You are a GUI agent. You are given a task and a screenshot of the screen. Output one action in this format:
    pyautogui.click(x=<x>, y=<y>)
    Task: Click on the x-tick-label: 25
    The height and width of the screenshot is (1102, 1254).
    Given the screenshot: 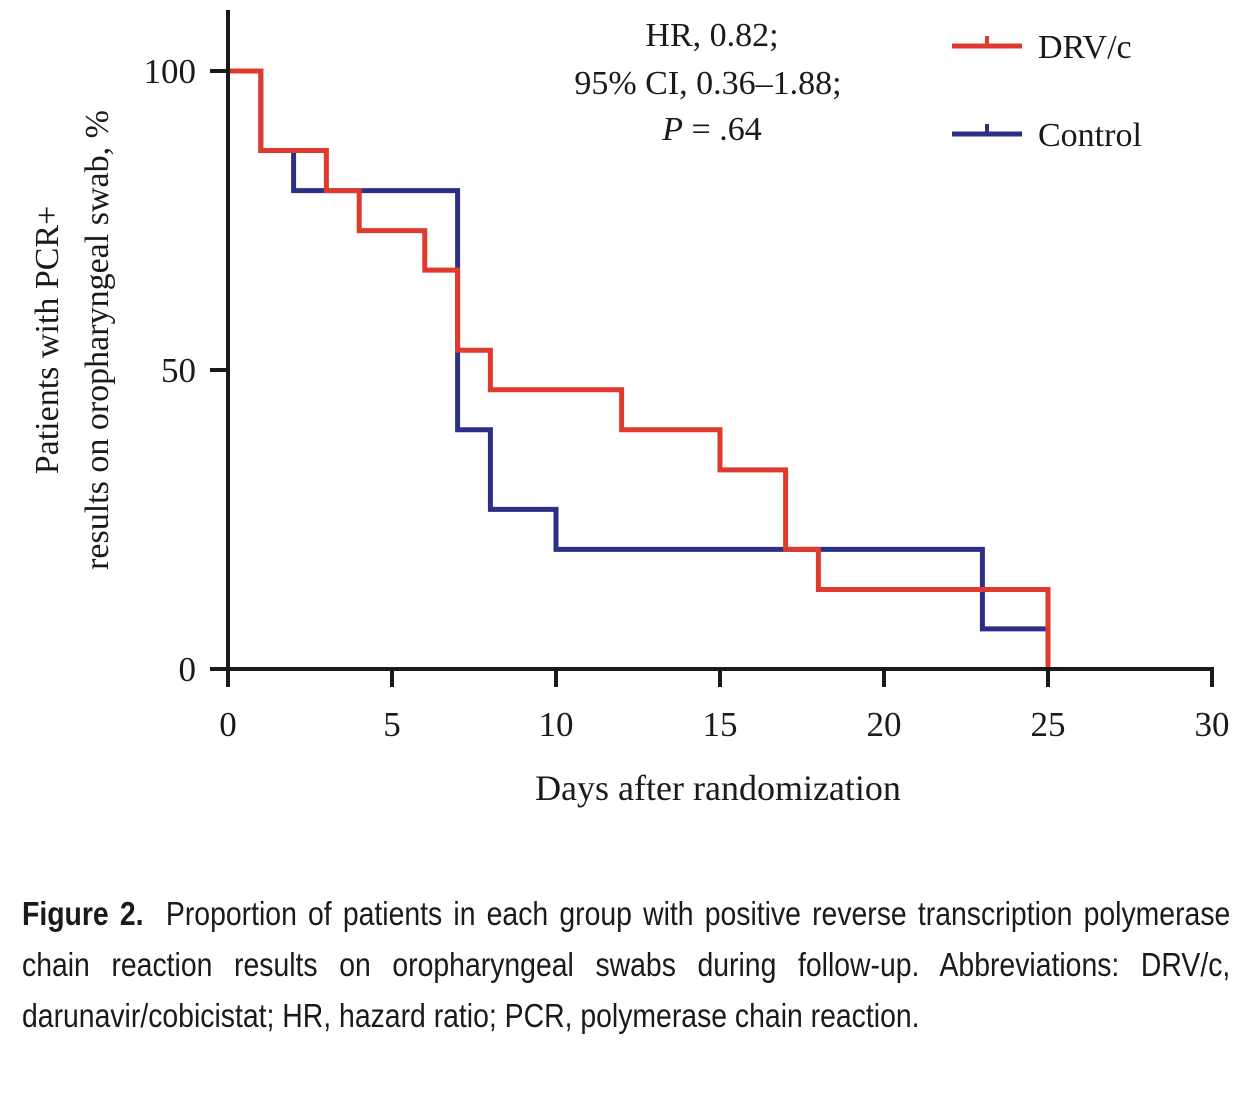 What is the action you would take?
    pyautogui.click(x=1048, y=724)
    